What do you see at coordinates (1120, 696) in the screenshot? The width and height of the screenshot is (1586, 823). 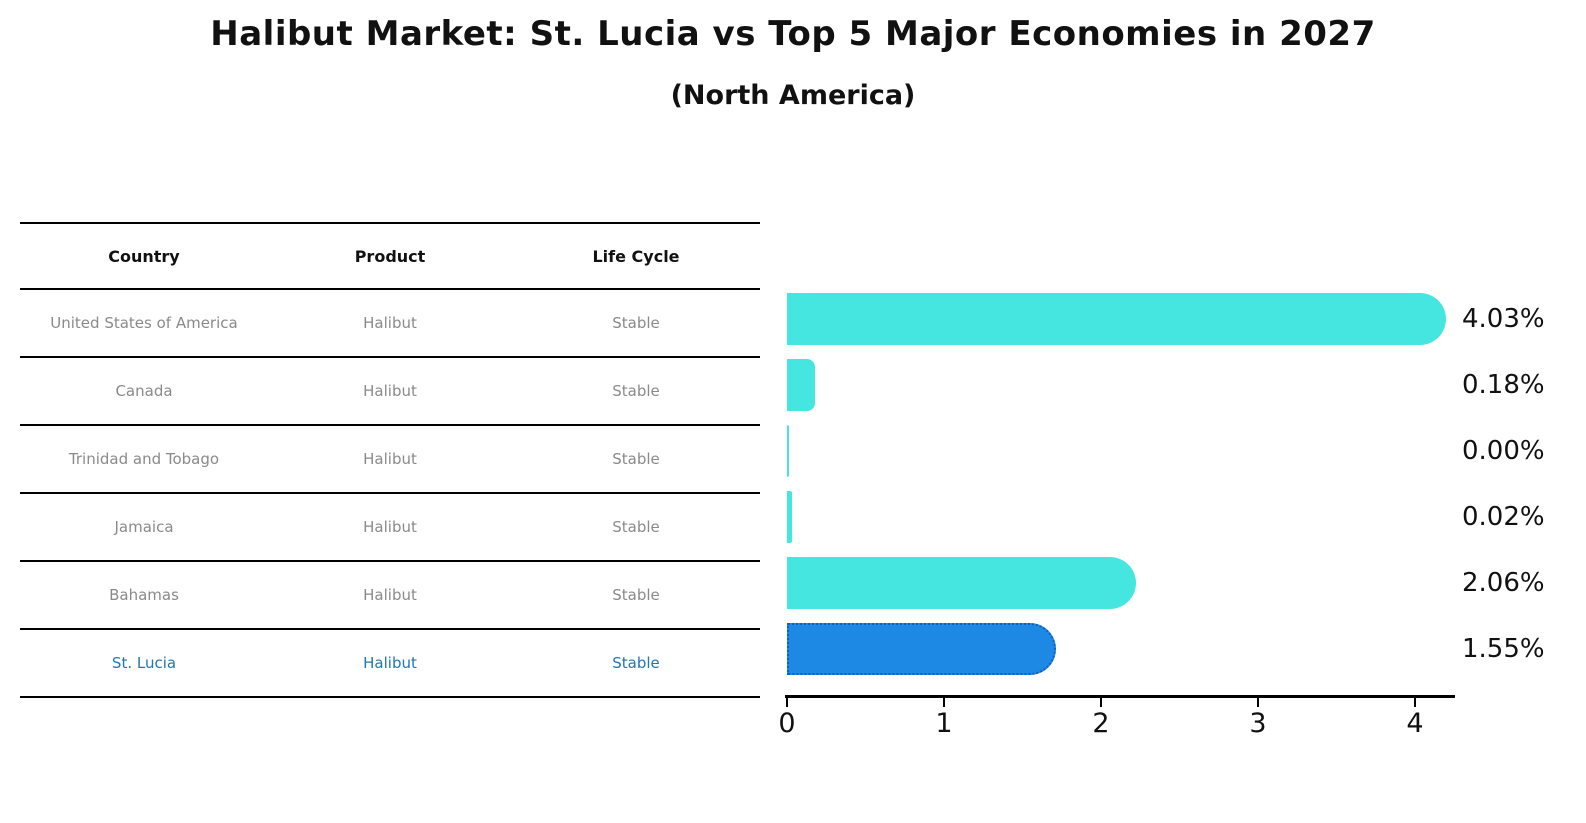 I see `x-axis-line` at bounding box center [1120, 696].